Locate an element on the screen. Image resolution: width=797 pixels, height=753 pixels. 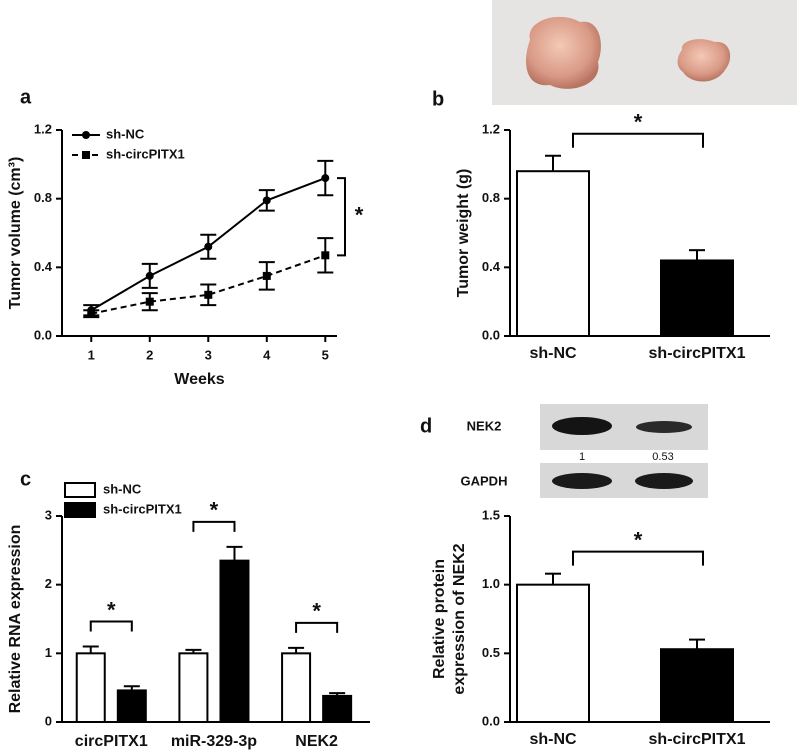
y-tick-label: 1.0 is located at coordinates (491, 583).